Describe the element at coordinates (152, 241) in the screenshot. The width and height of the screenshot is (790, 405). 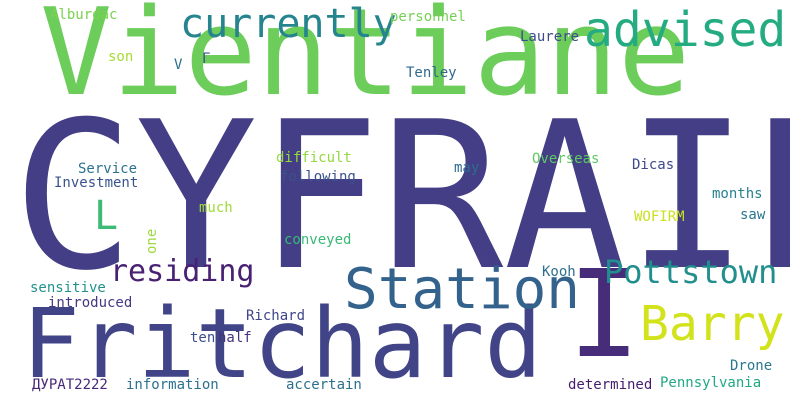
I see `word-one: one` at that location.